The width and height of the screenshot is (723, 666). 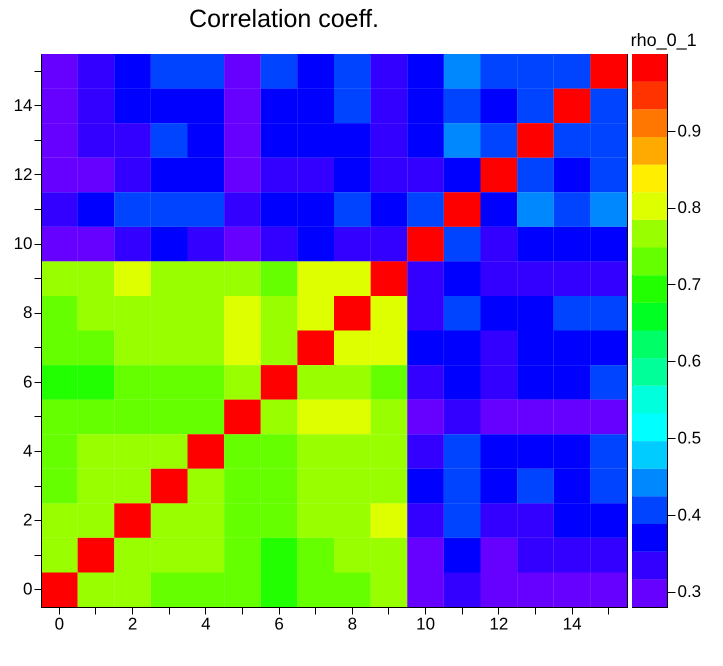 What do you see at coordinates (27, 520) in the screenshot?
I see `y-tick-label: 2` at bounding box center [27, 520].